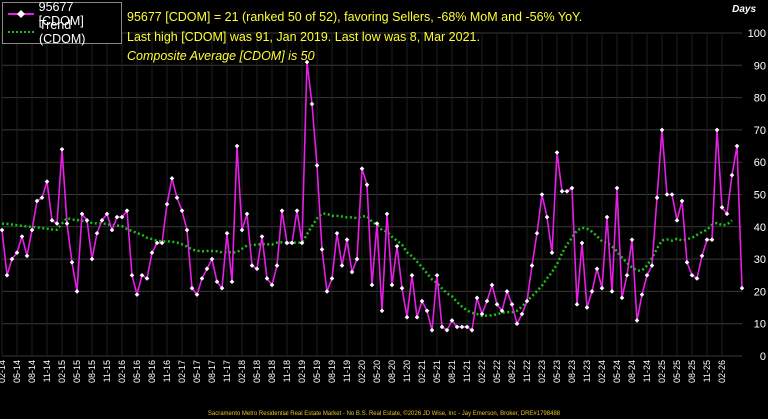 This screenshot has height=419, width=768. Describe the element at coordinates (632, 371) in the screenshot. I see `x-tick-label: 08-24` at that location.